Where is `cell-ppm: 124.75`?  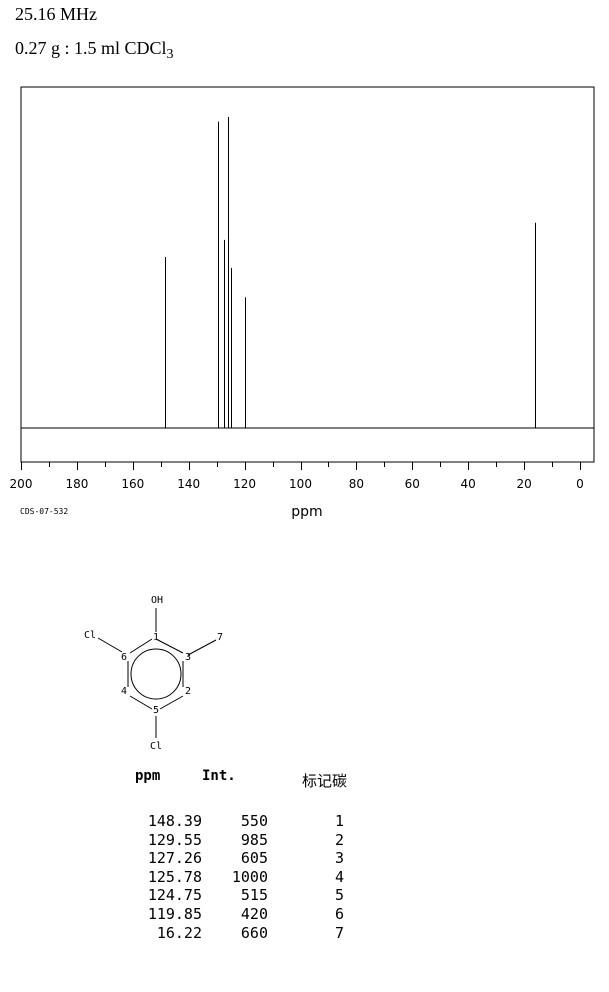
cell-ppm: 124.75 is located at coordinates (174, 895).